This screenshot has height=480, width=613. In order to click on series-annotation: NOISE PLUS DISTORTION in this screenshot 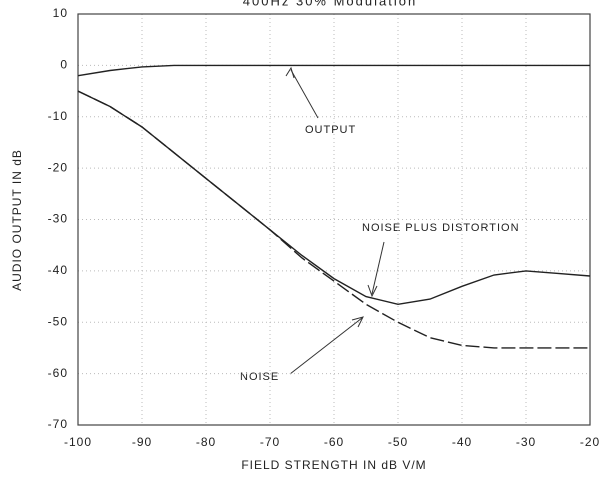, I will do `click(441, 228)`.